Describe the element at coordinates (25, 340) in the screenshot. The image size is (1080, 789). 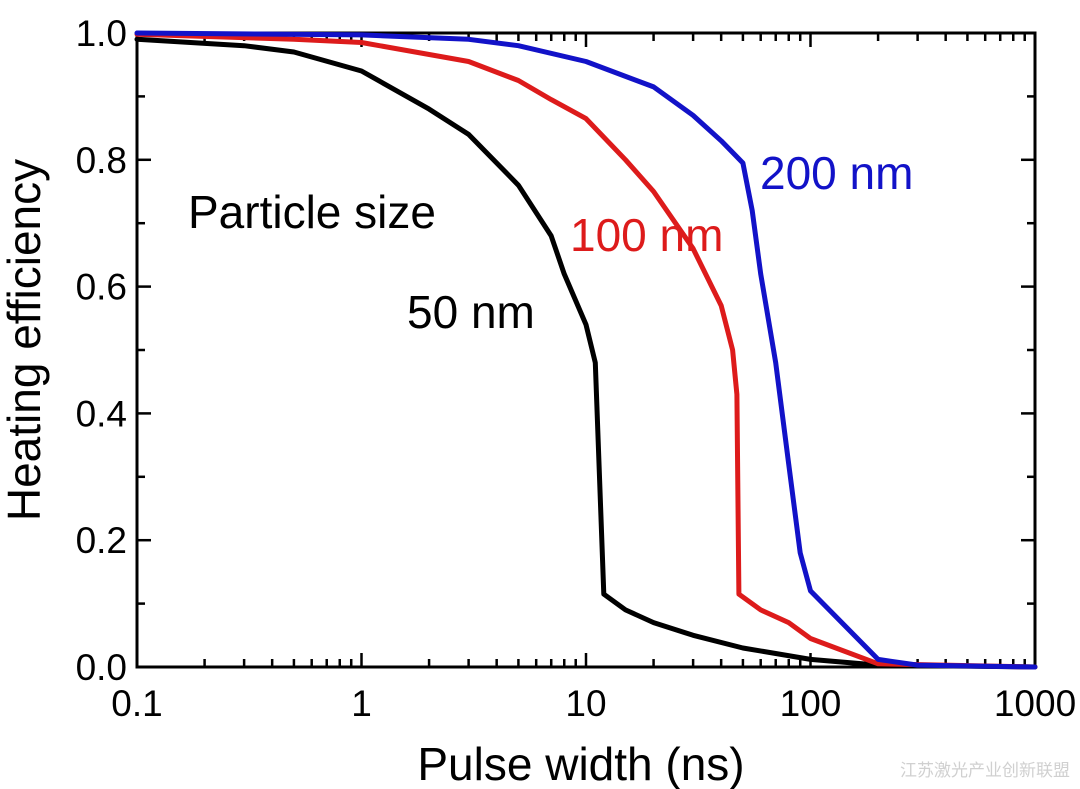
I see `y-axis-title: Heating efficiency` at that location.